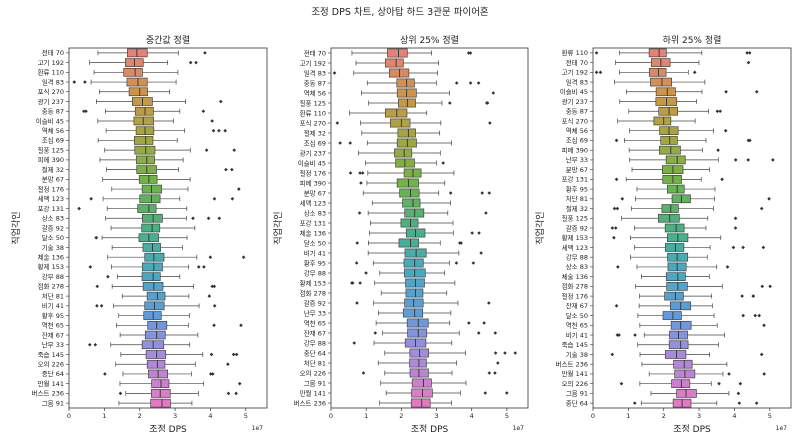 This screenshot has width=800, height=432. Describe the element at coordinates (53, 403) in the screenshot. I see `y-tick-label: 그믐 91` at that location.